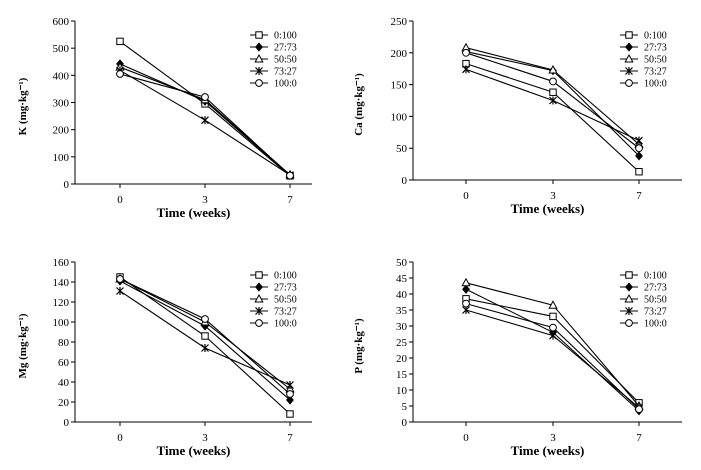  Describe the element at coordinates (359, 104) in the screenshot. I see `y-axis-label: Ca (mg·kg⁻¹)` at that location.